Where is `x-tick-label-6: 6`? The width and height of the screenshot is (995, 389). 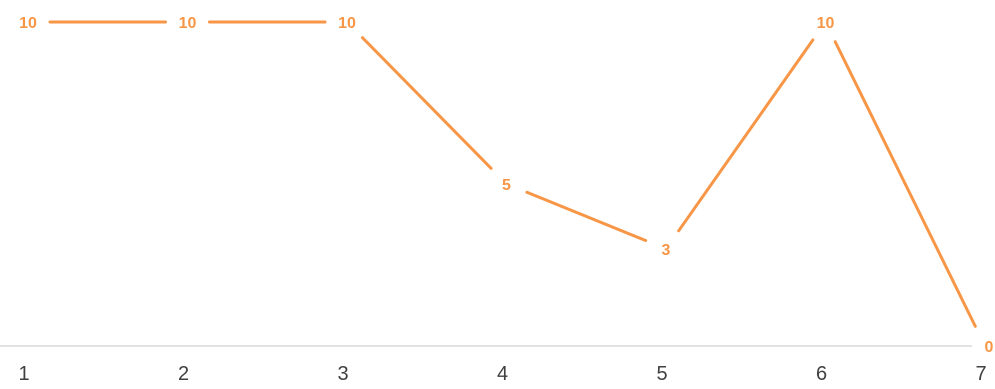
x-tick-label-6: 6 is located at coordinates (821, 374).